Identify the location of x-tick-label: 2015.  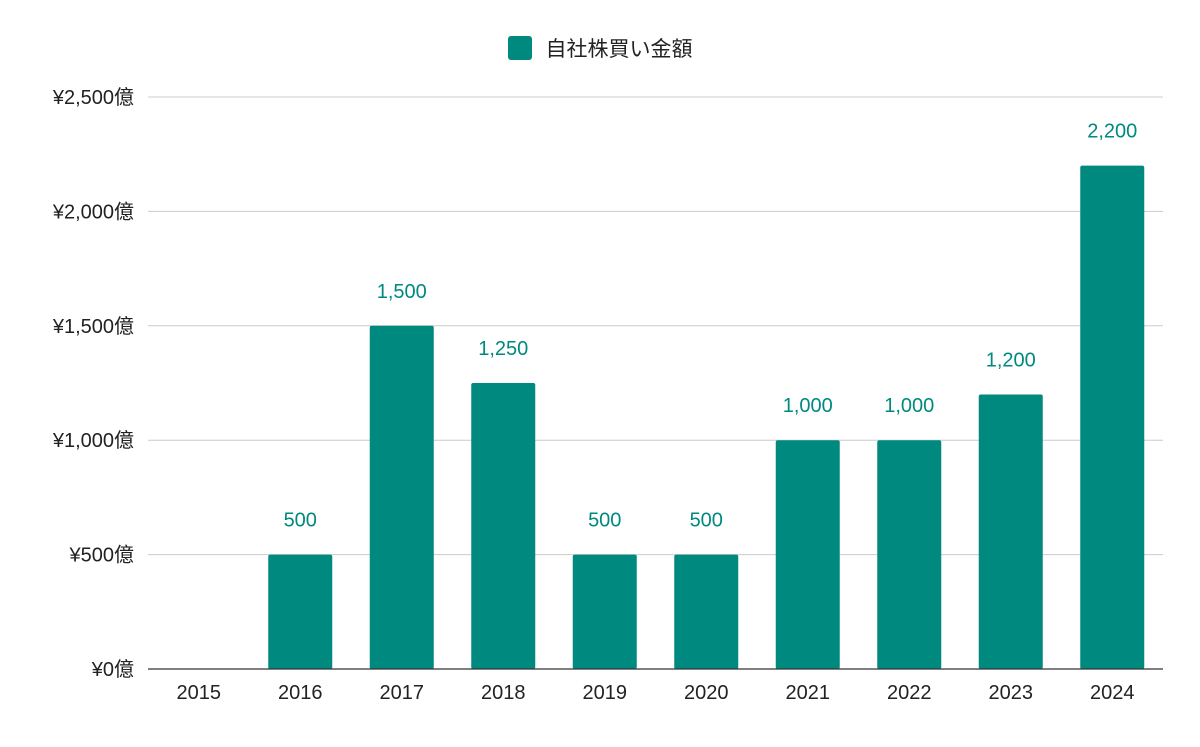
(199, 693).